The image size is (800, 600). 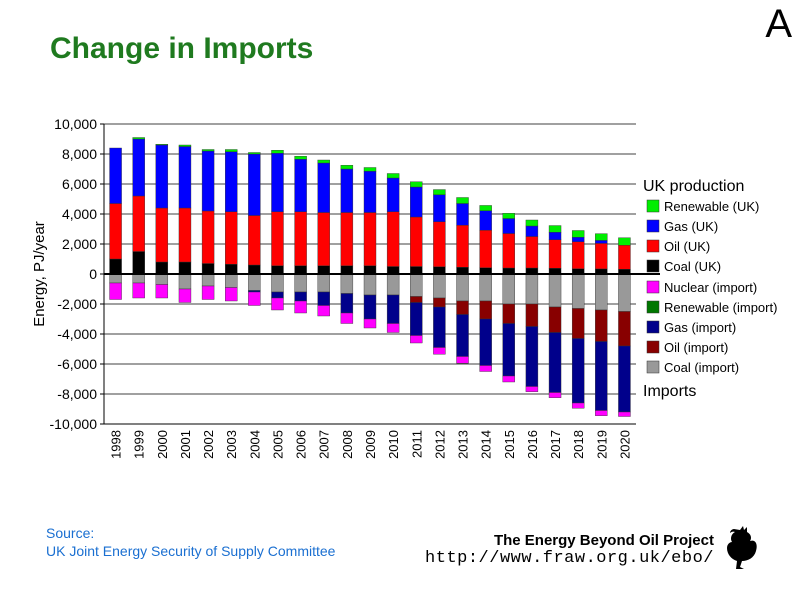 What do you see at coordinates (77, 394) in the screenshot?
I see `y-tick-label: -8,000` at bounding box center [77, 394].